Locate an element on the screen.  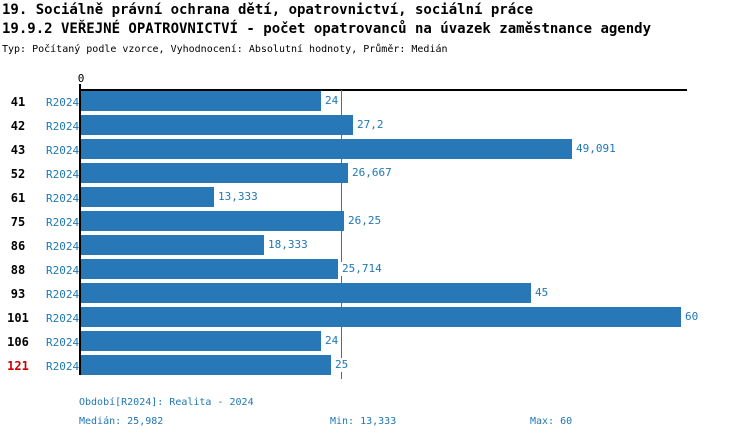
value-label: 13,333 is located at coordinates (238, 197).